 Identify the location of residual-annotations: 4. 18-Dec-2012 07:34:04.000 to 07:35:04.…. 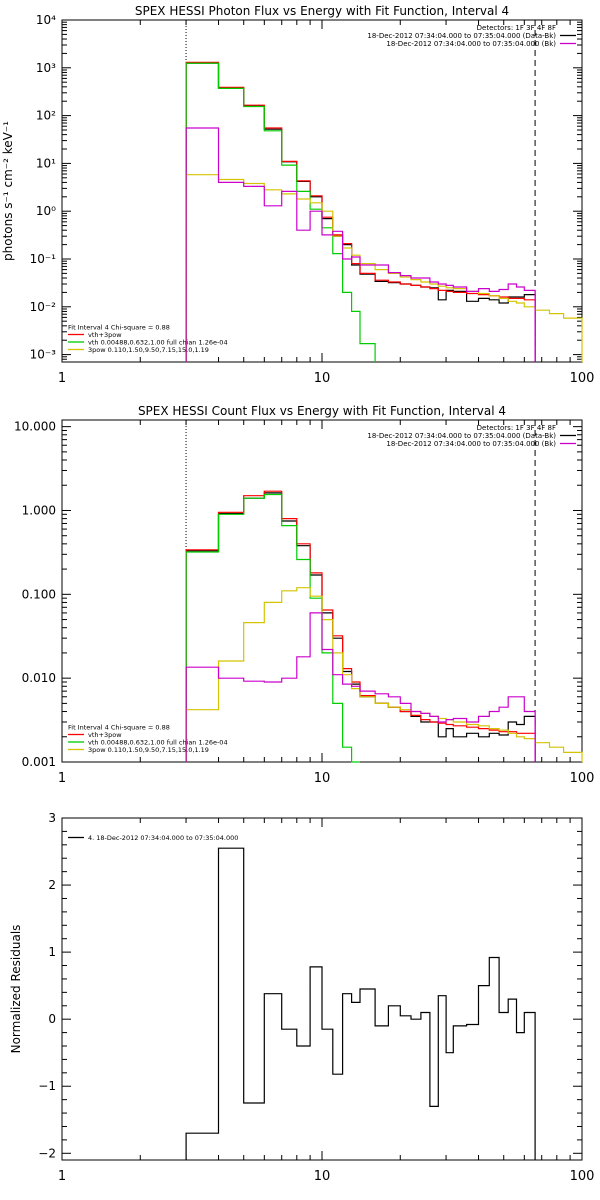
(153, 838).